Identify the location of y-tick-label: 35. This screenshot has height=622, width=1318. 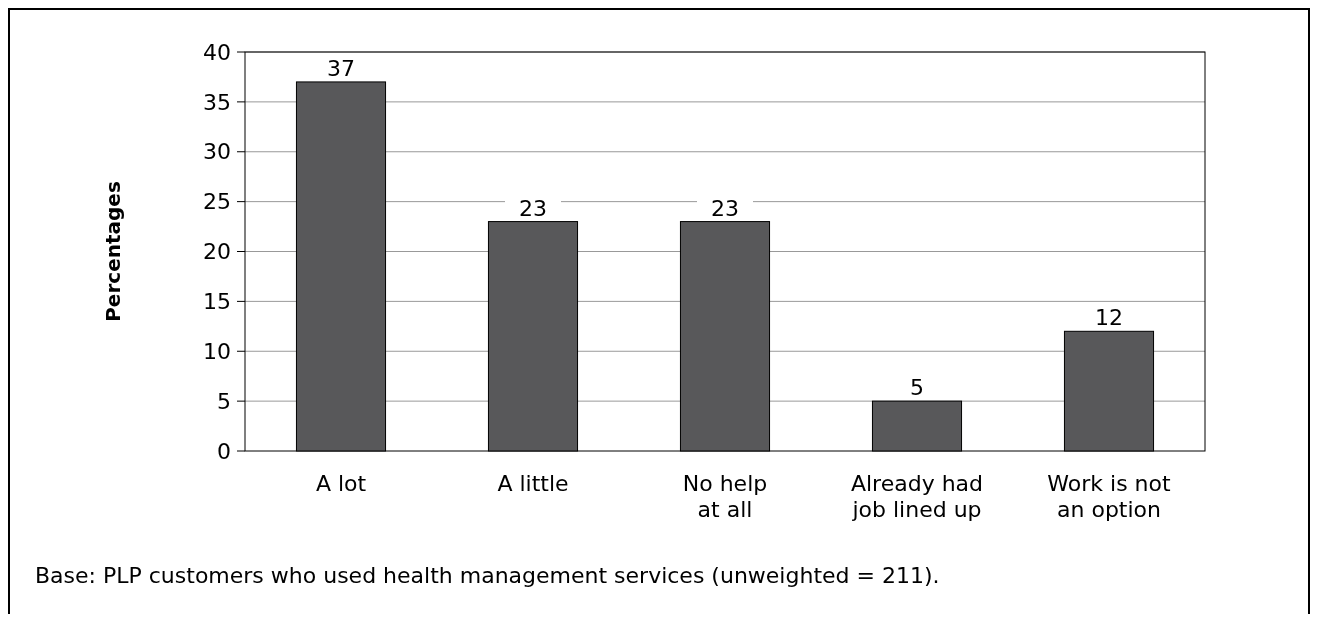
(217, 102).